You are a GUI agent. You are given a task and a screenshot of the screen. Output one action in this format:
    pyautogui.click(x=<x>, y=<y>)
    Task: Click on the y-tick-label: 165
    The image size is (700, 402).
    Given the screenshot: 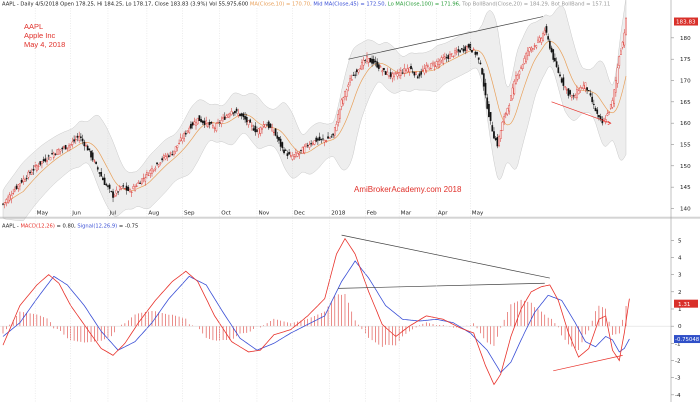 What is the action you would take?
    pyautogui.click(x=685, y=103)
    